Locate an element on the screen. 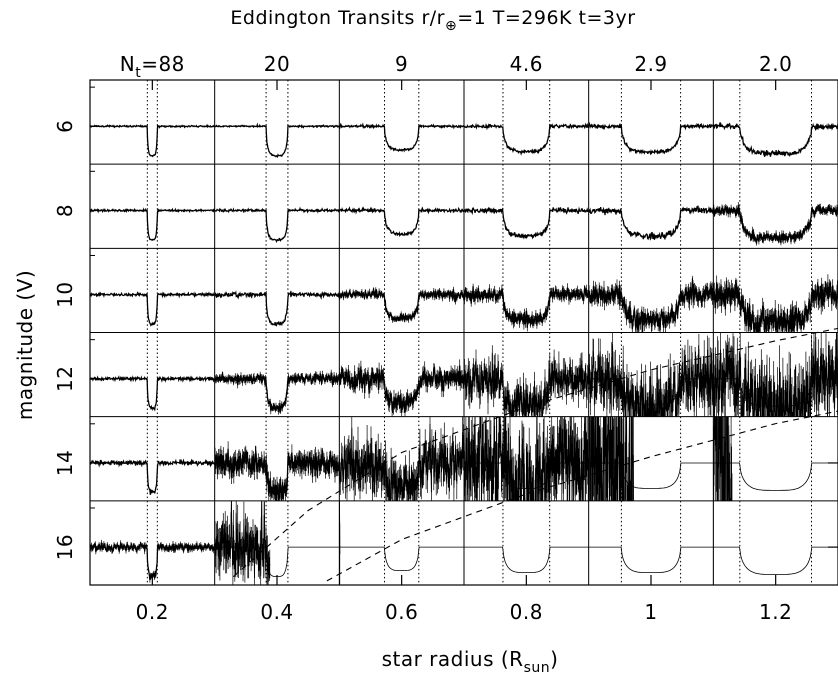 Image resolution: width=838 pixels, height=685 pixels. chart-title: Eddington Transits r/r⊕=1 T=296K t=3yr is located at coordinates (432, 20).